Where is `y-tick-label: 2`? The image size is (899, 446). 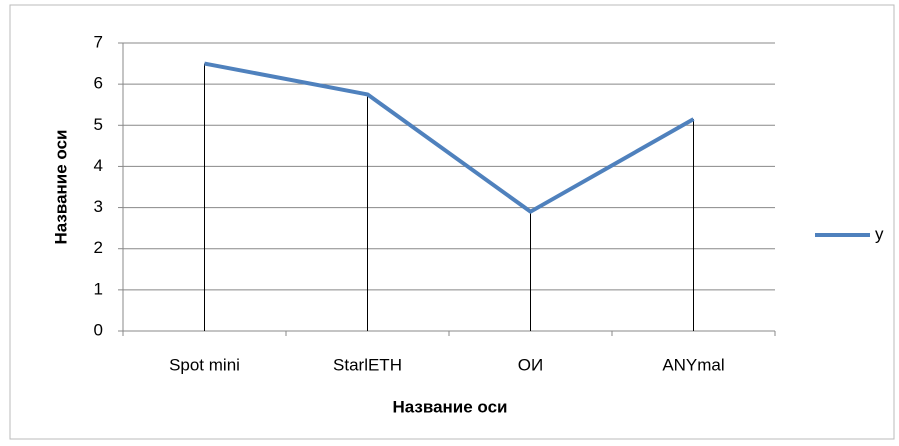 y-tick-label: 2 is located at coordinates (98, 247).